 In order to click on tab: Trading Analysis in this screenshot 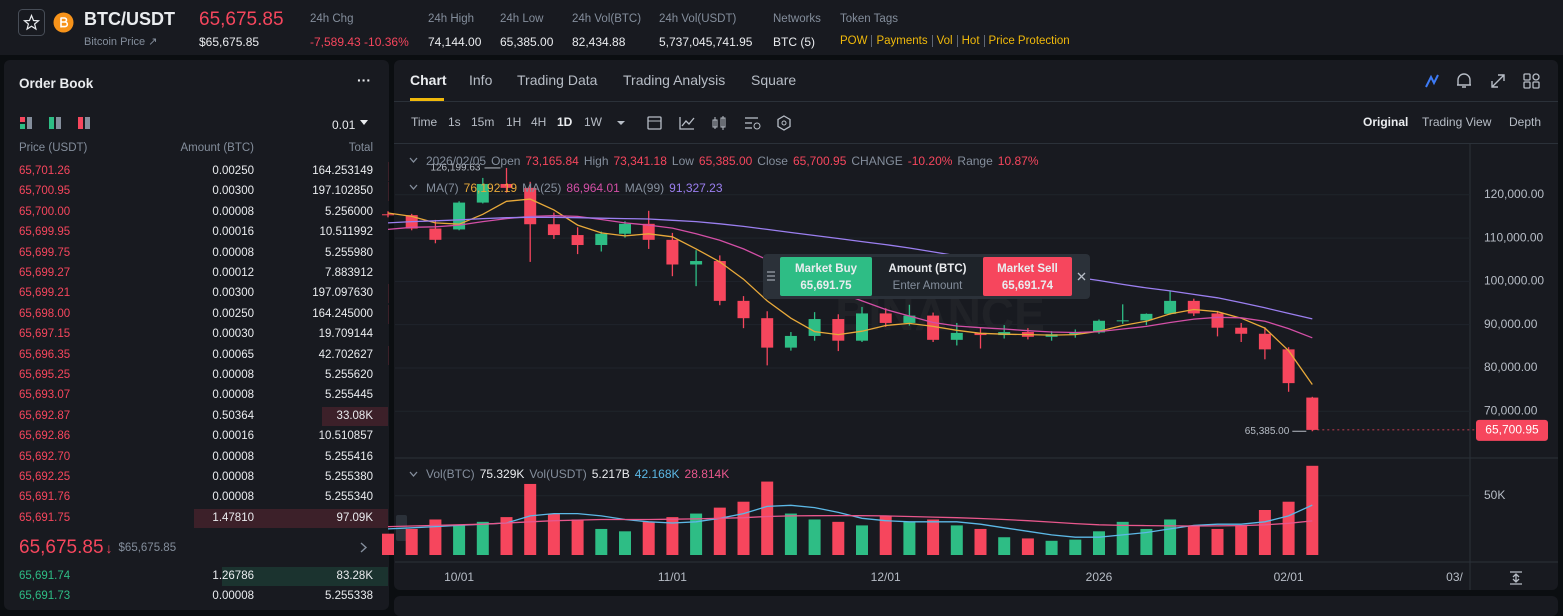, I will do `click(674, 80)`.